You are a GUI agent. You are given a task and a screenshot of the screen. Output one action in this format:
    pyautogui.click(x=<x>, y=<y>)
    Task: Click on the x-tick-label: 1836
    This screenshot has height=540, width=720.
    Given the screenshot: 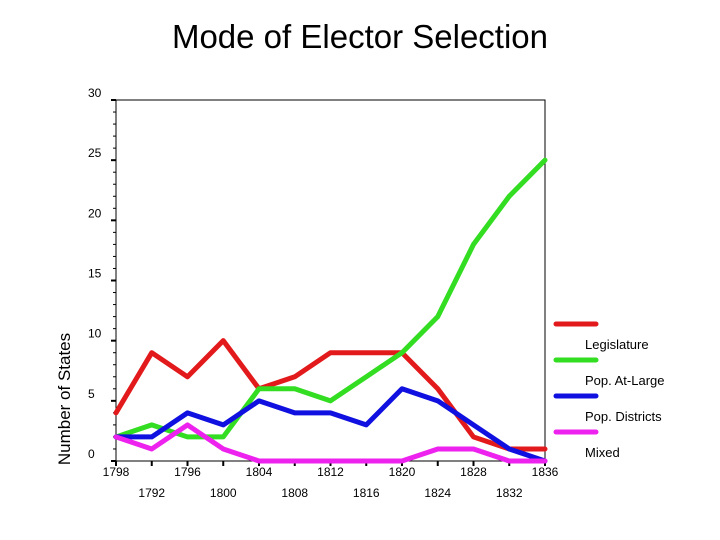 What is the action you would take?
    pyautogui.click(x=545, y=472)
    